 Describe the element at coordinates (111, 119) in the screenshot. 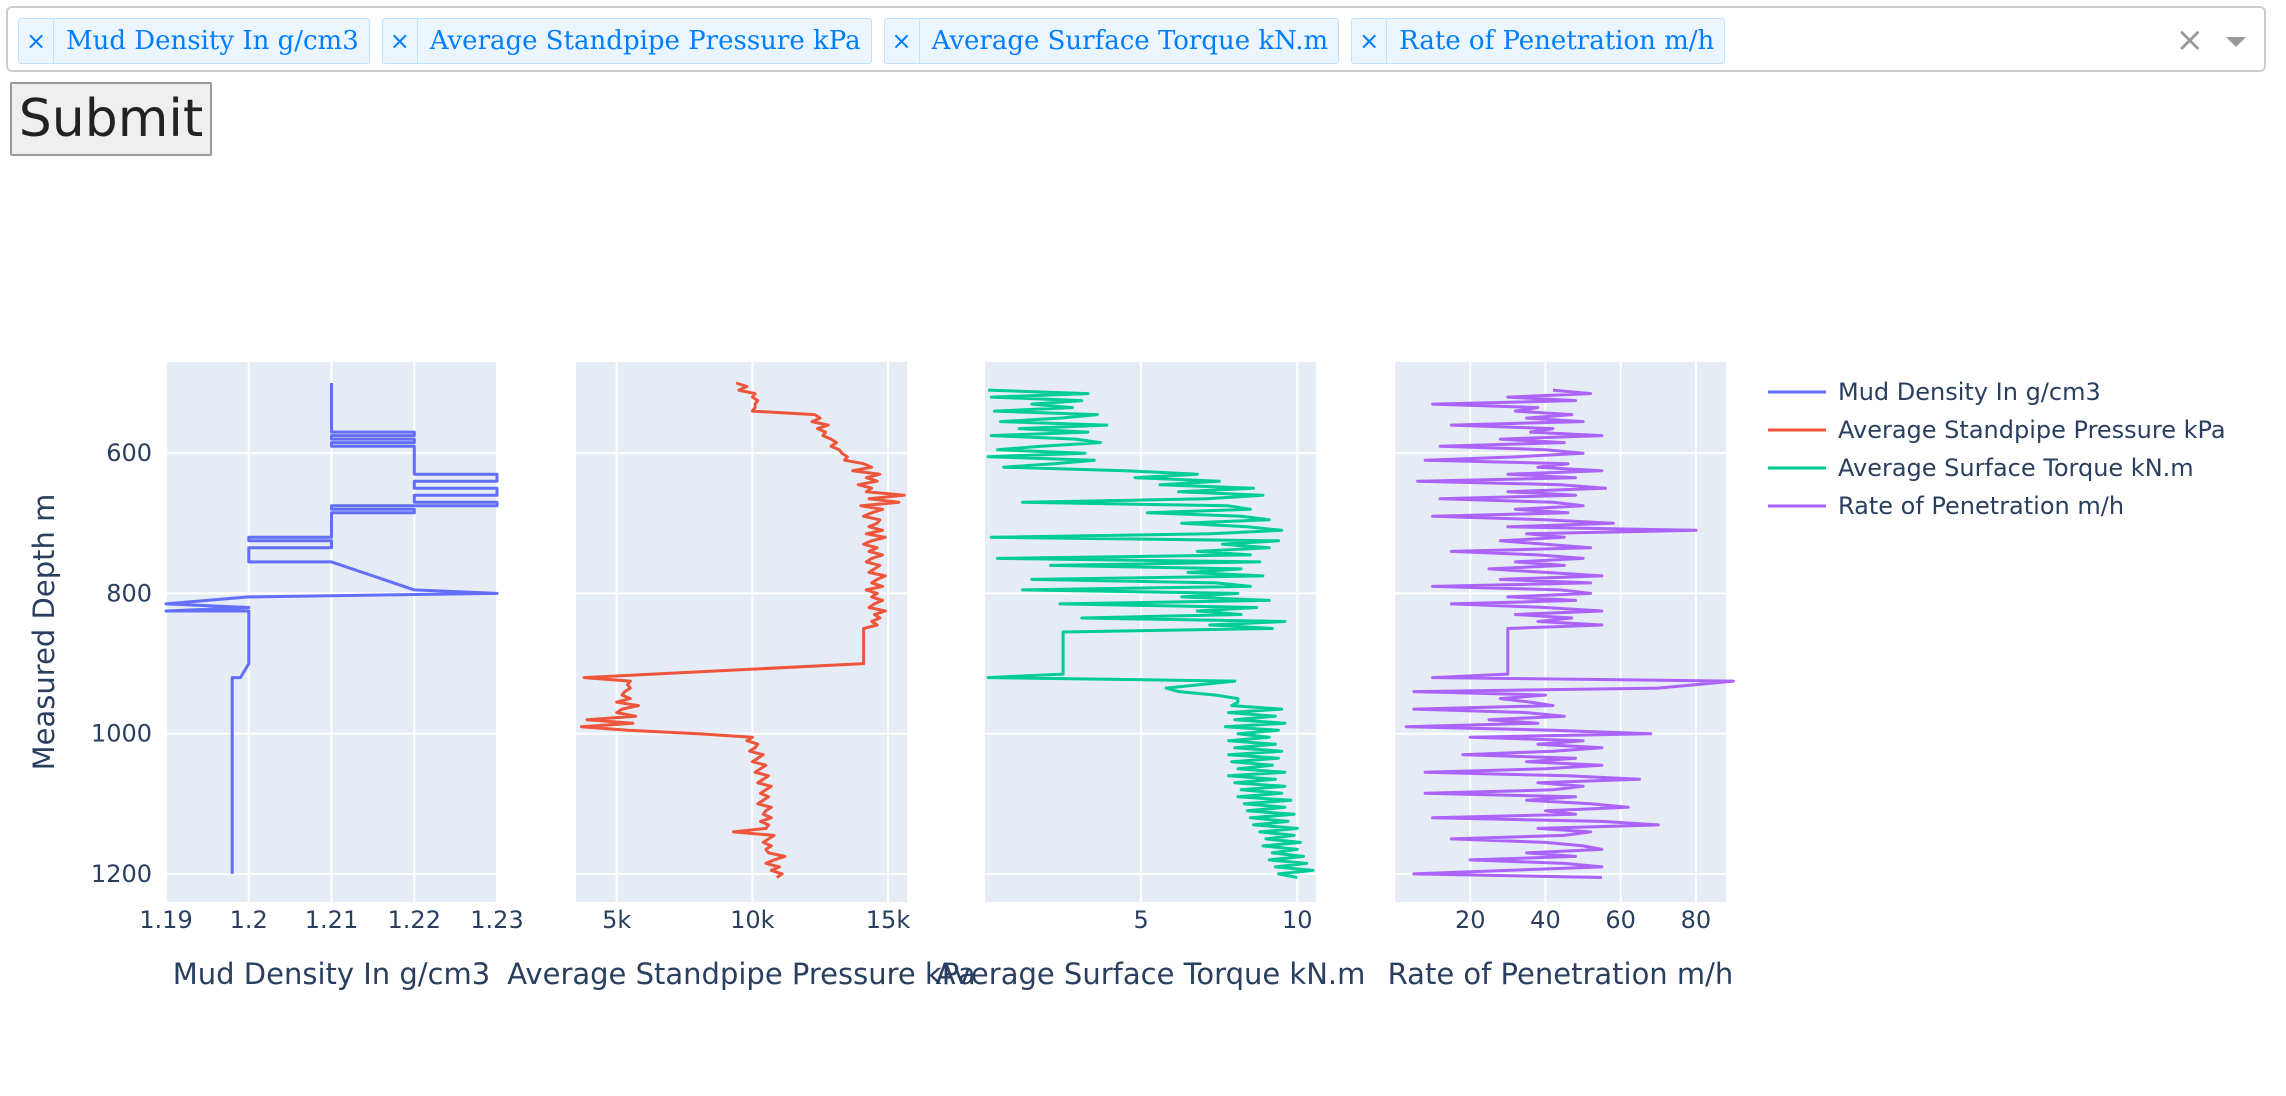

I see `submit-button: Submit` at that location.